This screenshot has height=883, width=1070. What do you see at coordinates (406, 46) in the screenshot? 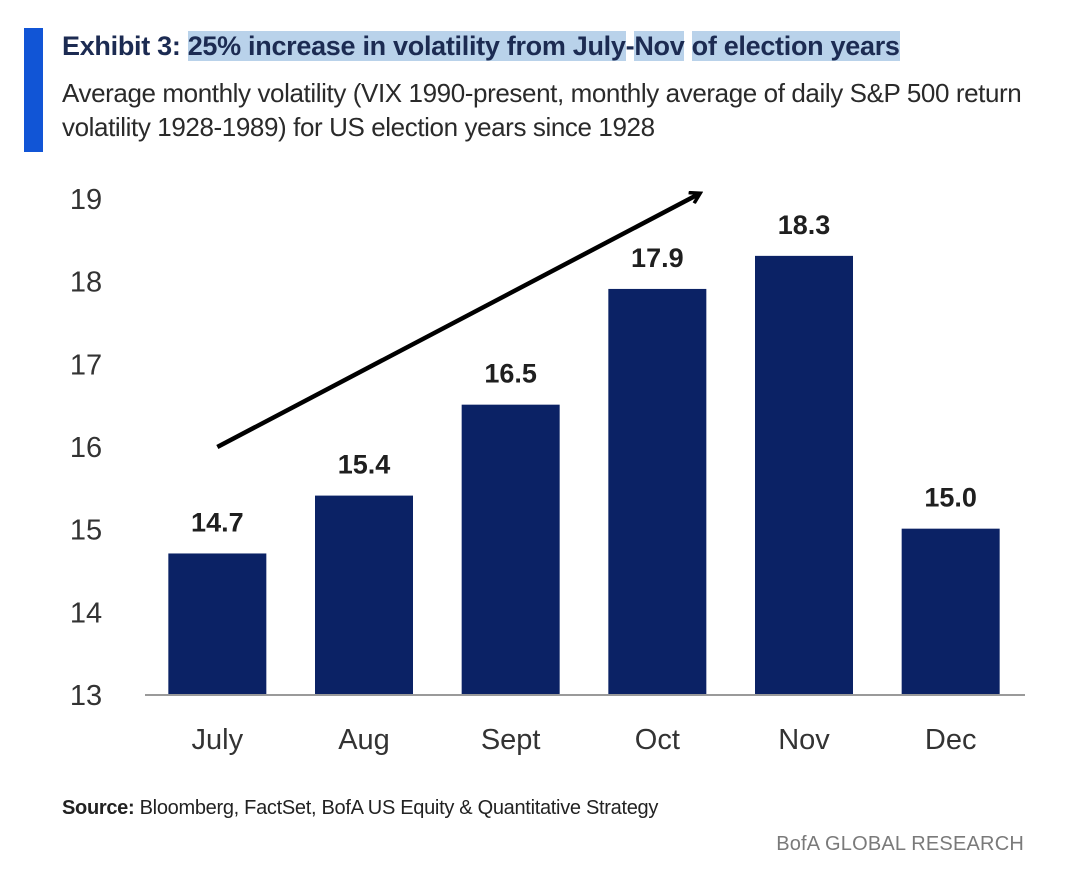
I see `title-highlight-1: 25% increase in volatility from July` at bounding box center [406, 46].